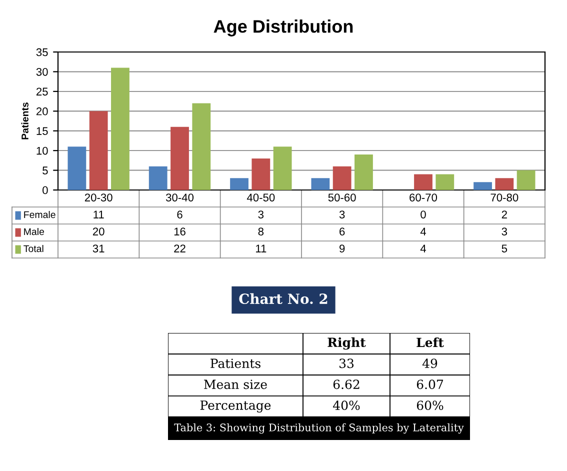  Describe the element at coordinates (45, 190) in the screenshot. I see `y-tick-label: 0` at that location.